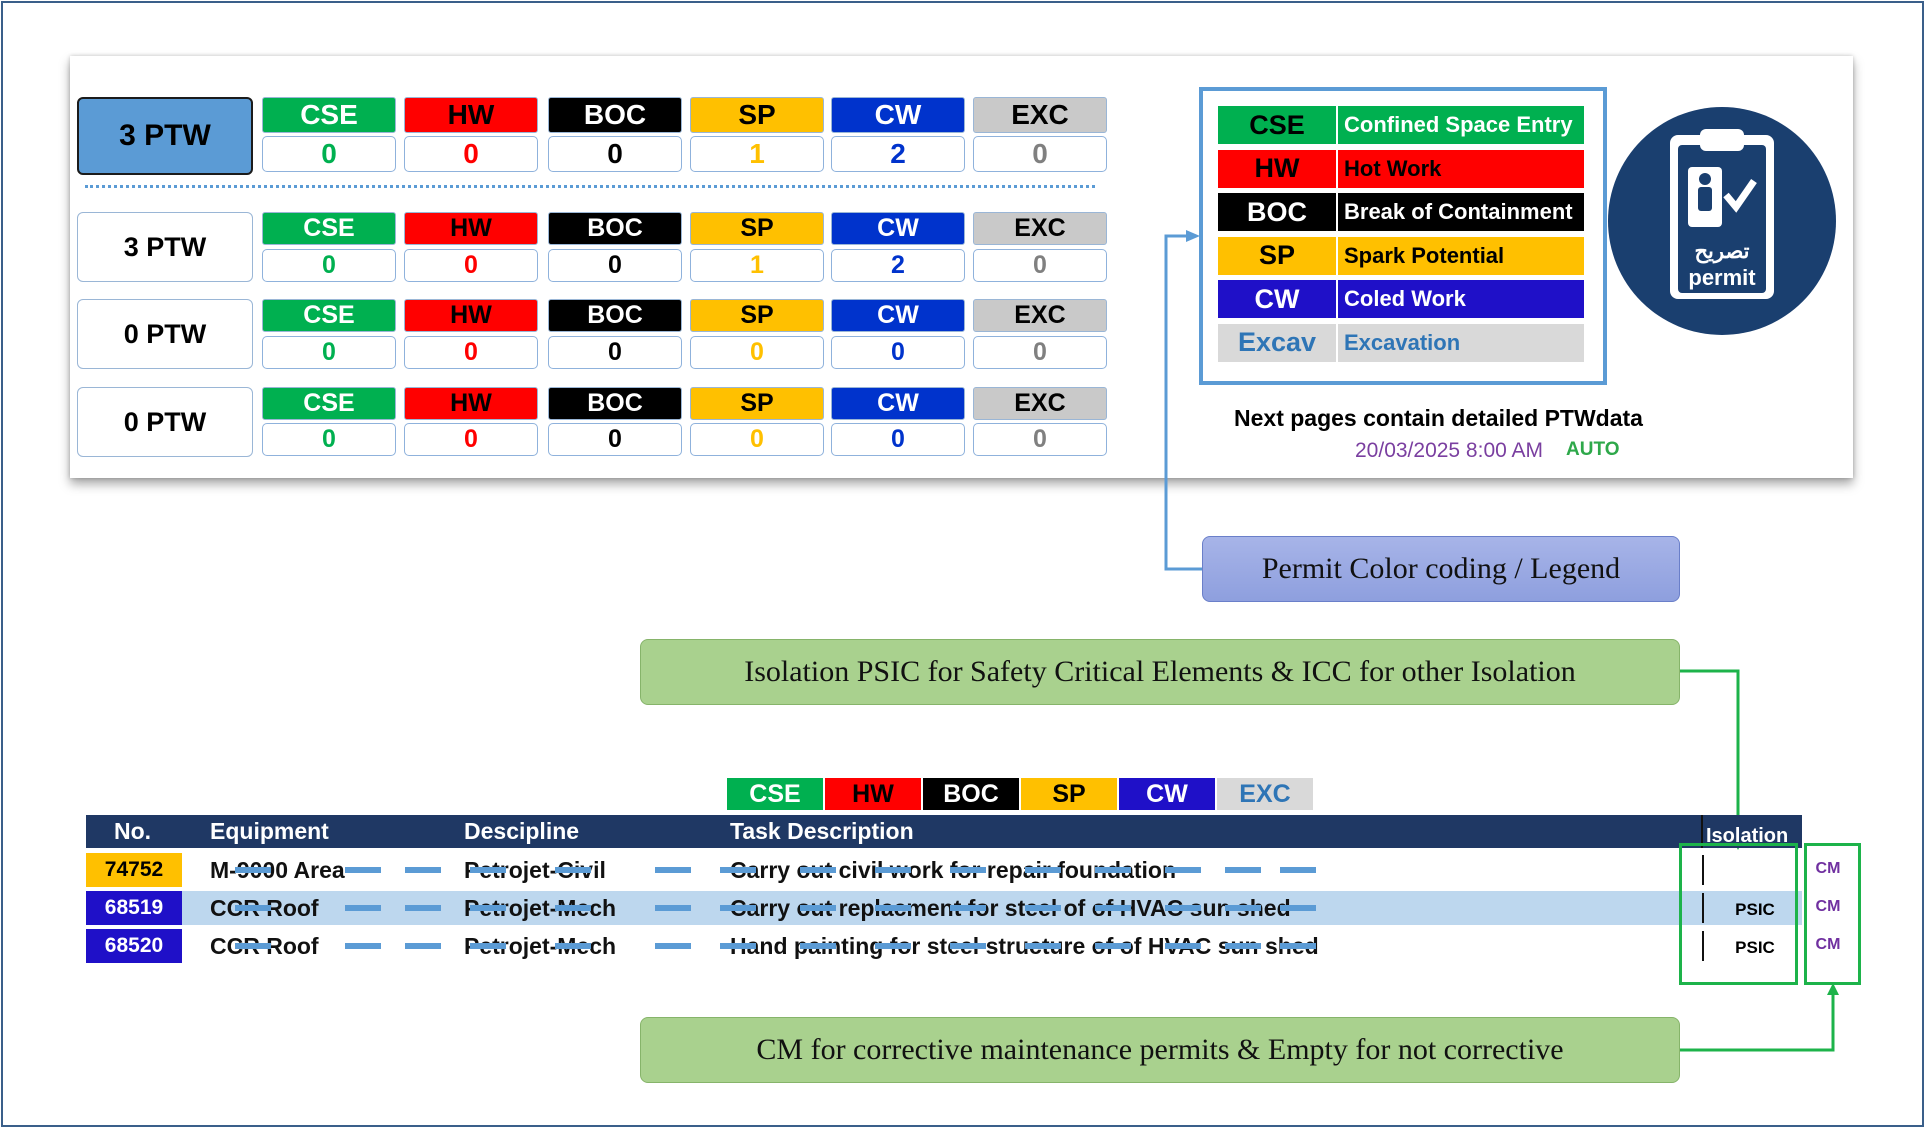  Describe the element at coordinates (757, 439) in the screenshot. I see `permit-count-sp: 0` at that location.